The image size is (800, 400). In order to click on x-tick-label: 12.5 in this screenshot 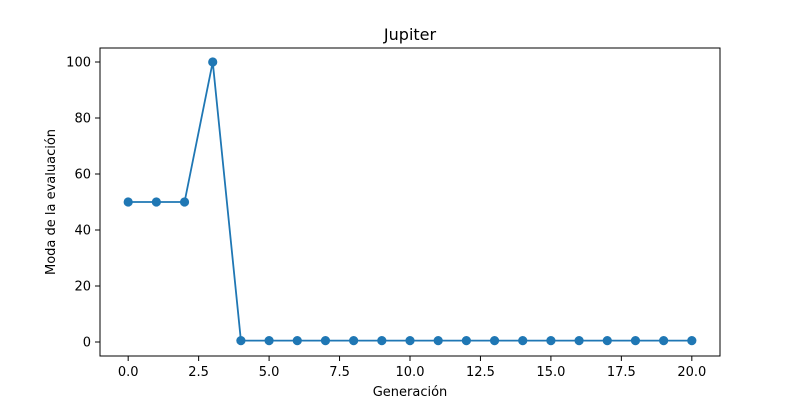, I will do `click(480, 372)`.